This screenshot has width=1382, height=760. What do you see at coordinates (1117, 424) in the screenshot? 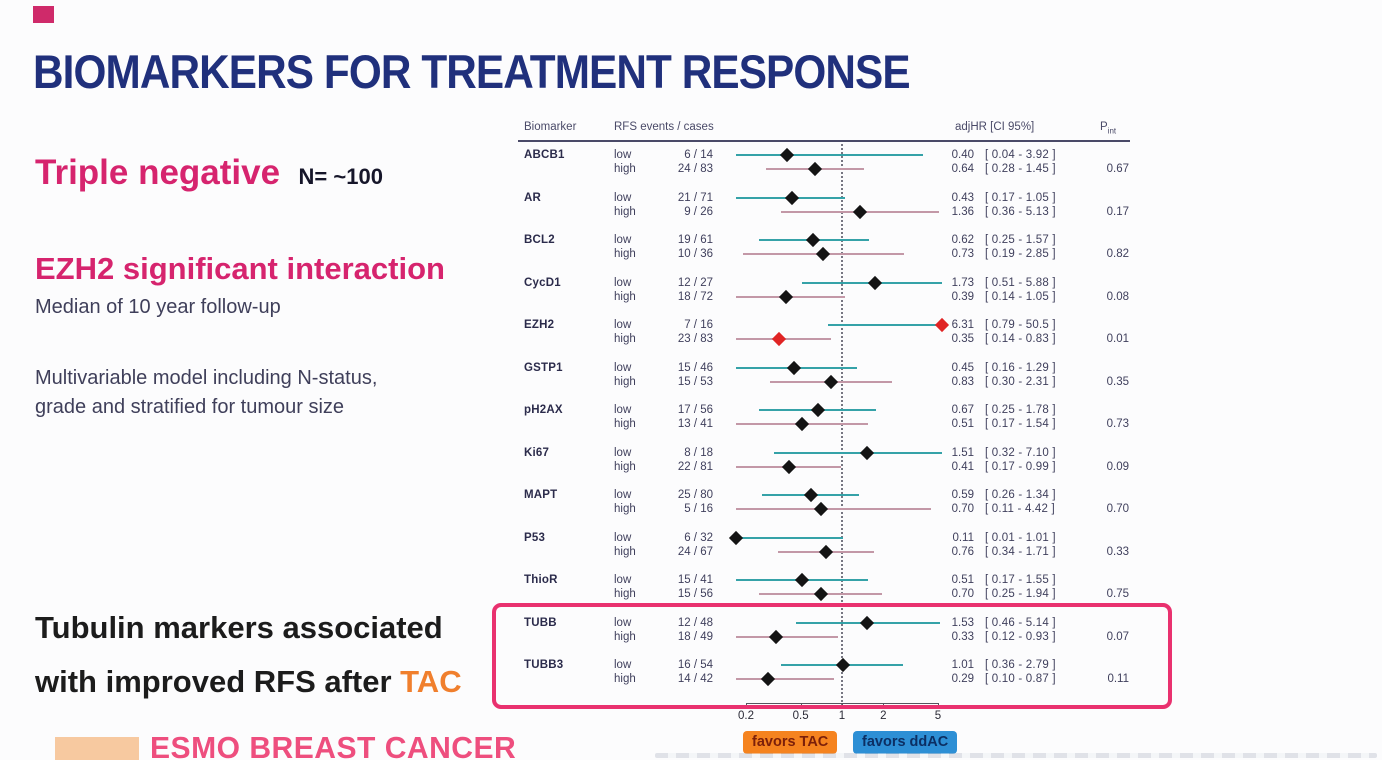
I see `p-interaction-value: 0.73` at bounding box center [1117, 424].